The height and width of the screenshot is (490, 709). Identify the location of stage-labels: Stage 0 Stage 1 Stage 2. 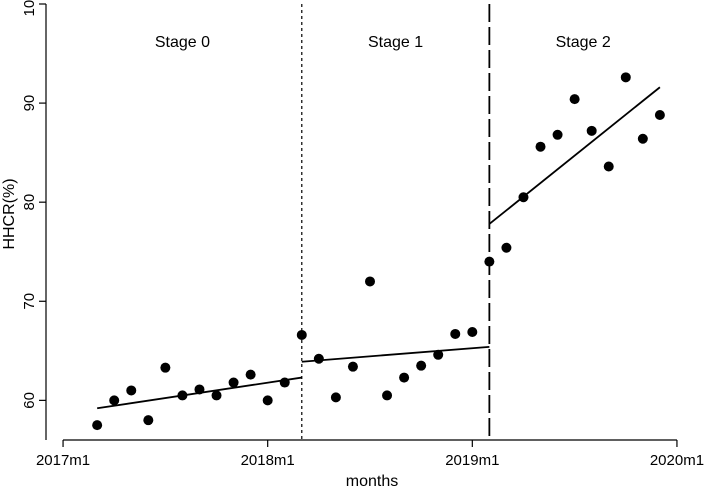
(383, 42).